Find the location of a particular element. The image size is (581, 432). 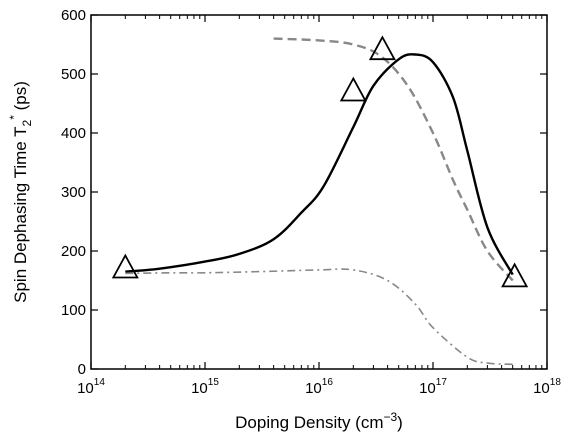

x-axis-title-tail: ) is located at coordinates (400, 422).